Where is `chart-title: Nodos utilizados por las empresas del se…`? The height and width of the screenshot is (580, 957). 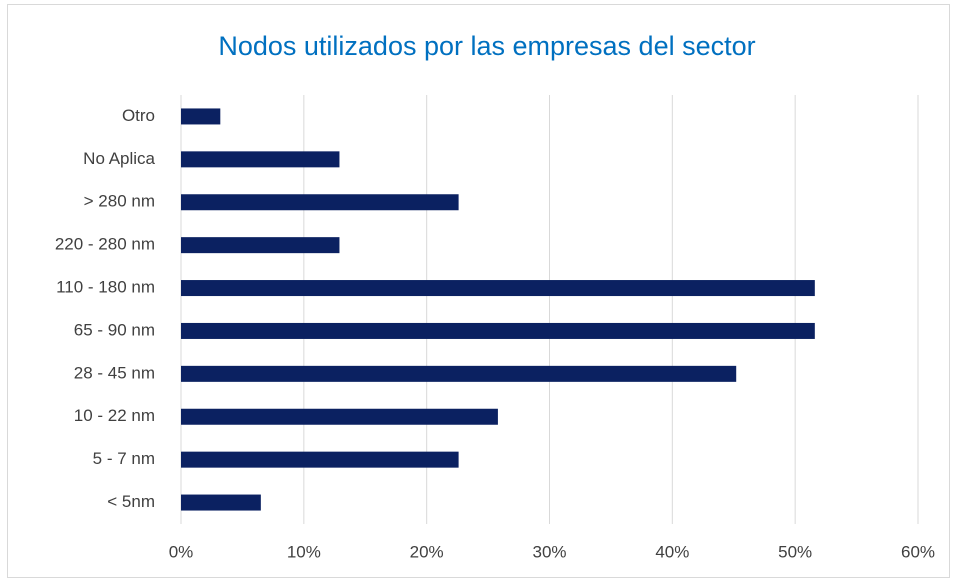 chart-title: Nodos utilizados por las empresas del se… is located at coordinates (486, 46).